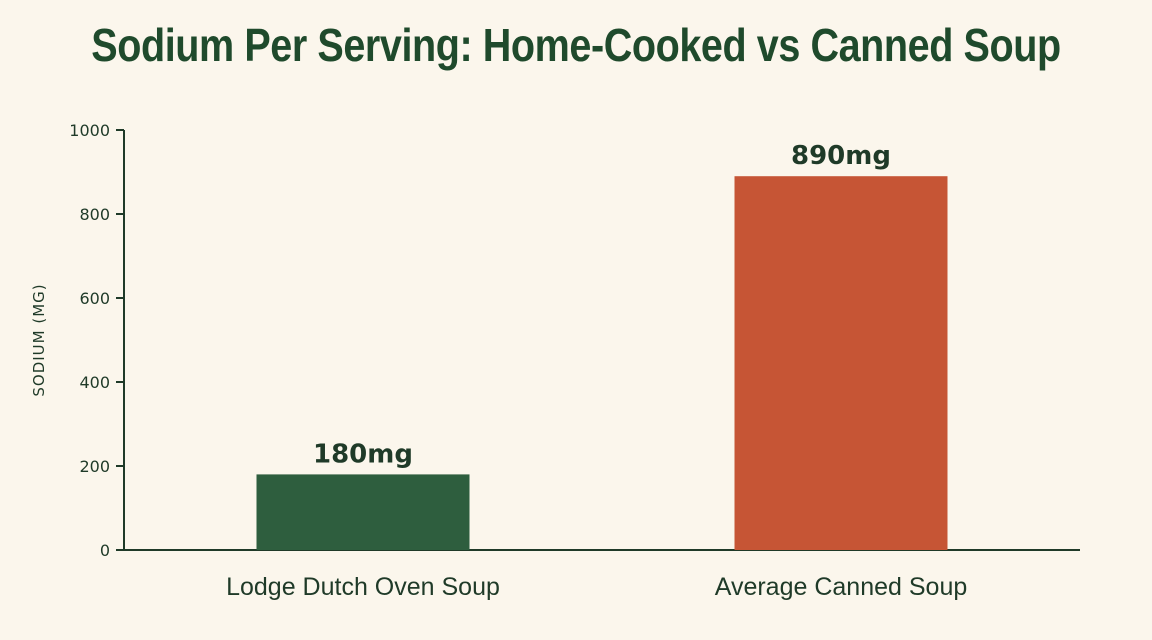  Describe the element at coordinates (105, 550) in the screenshot. I see `y-tick-label: 0` at that location.